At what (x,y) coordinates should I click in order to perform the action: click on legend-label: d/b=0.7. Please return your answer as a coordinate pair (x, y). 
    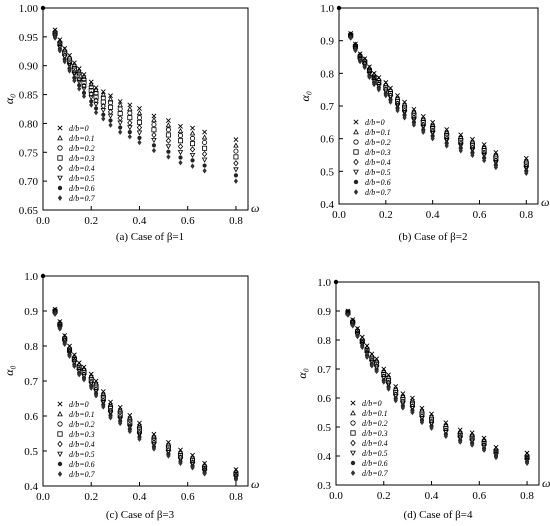
    Looking at the image, I should click on (378, 192).